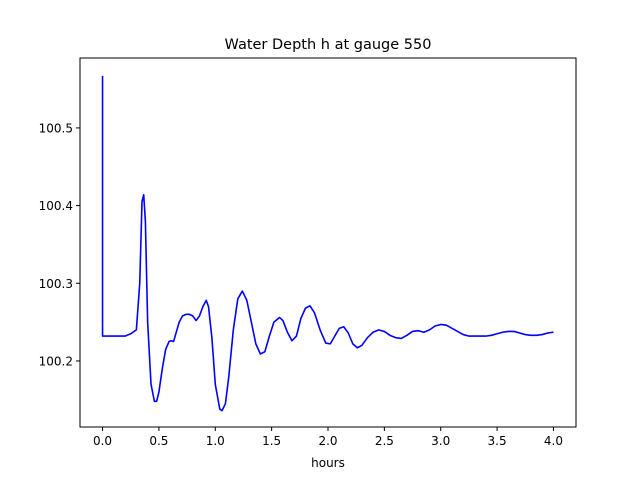  Describe the element at coordinates (56, 284) in the screenshot. I see `y-tick-label: 100.3` at that location.